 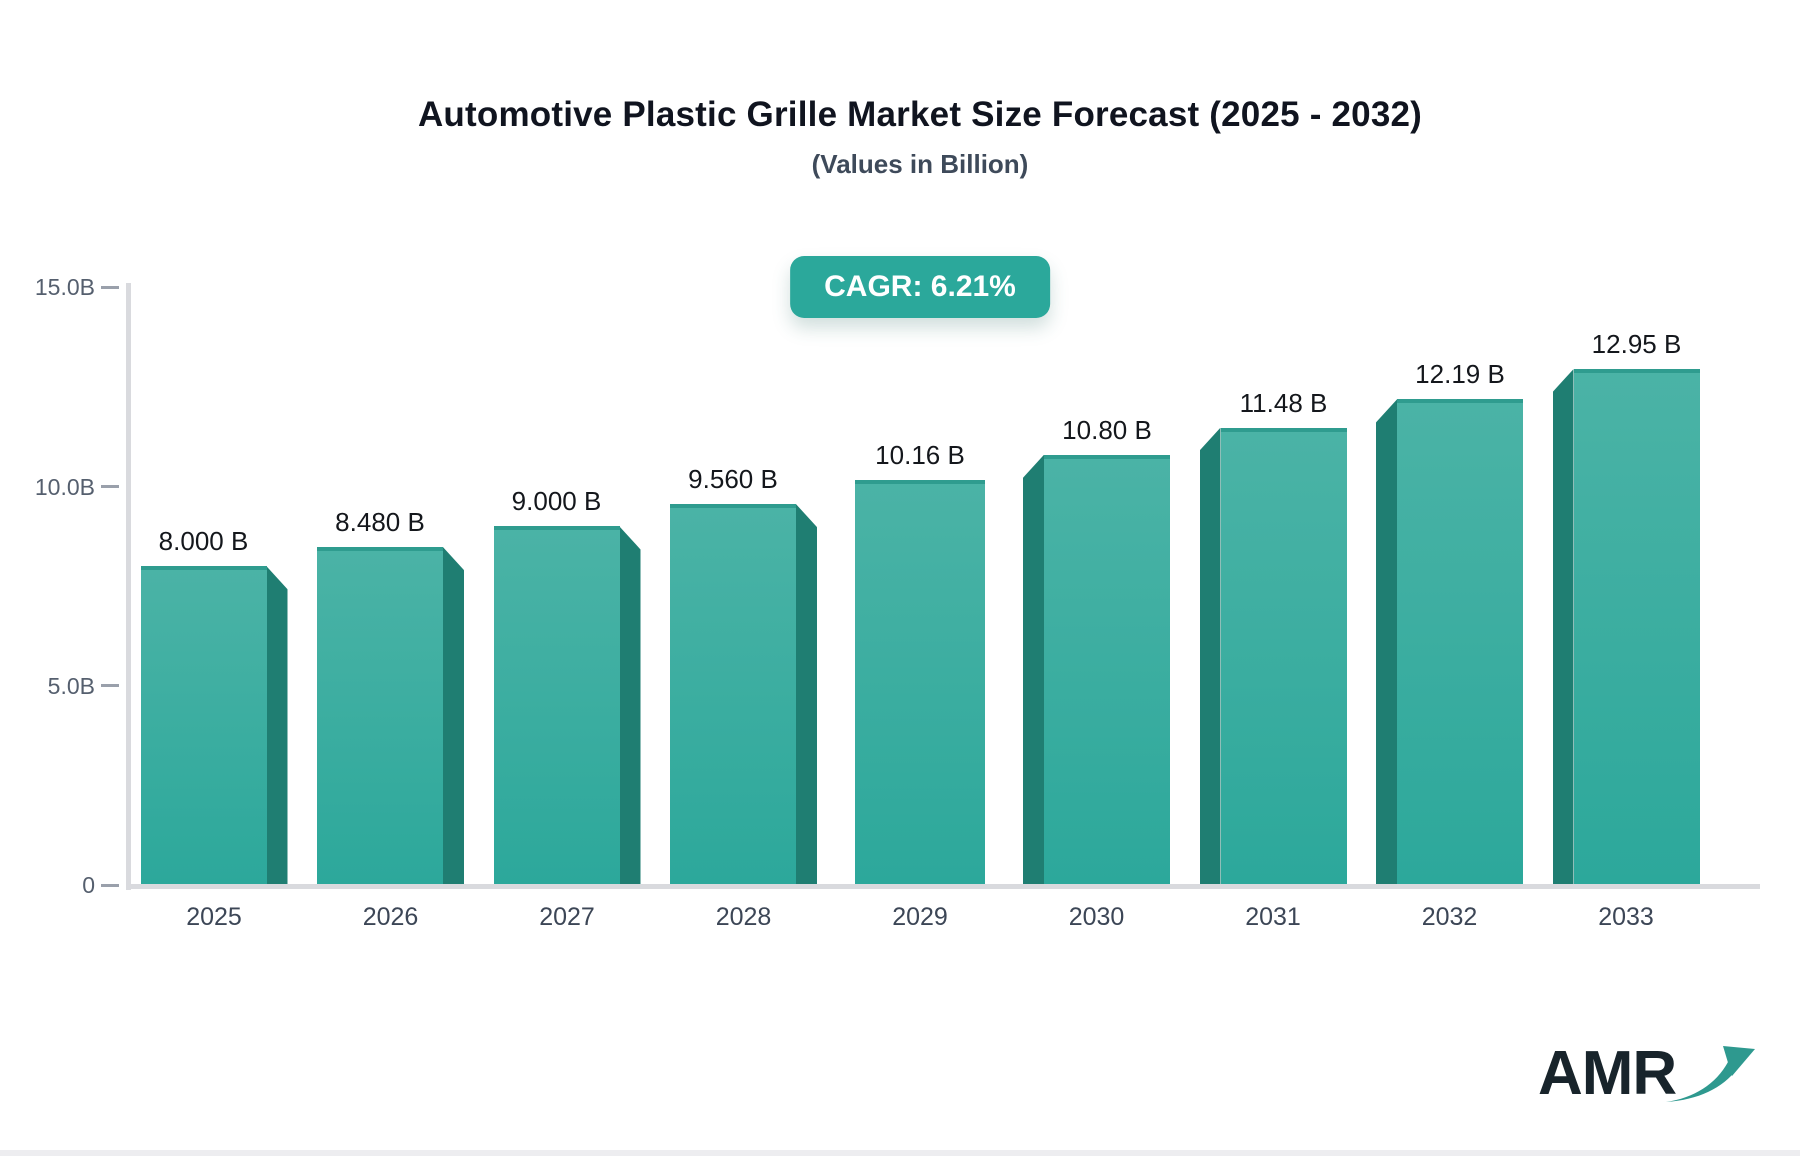 I want to click on bar-2029, so click(x=920, y=682).